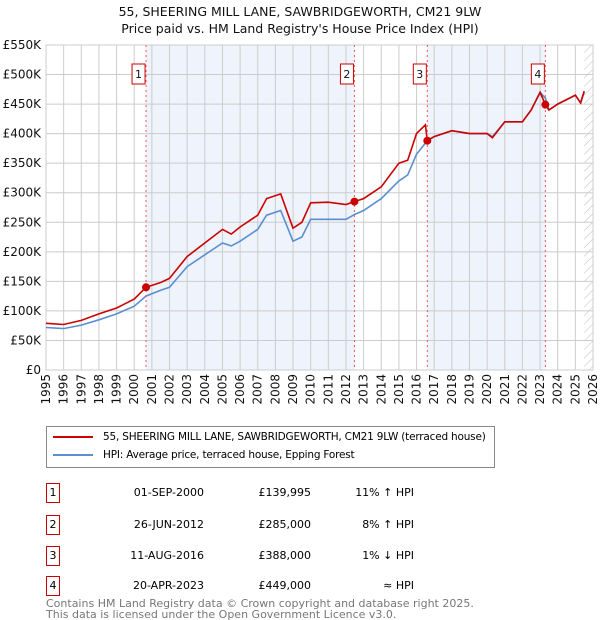 The width and height of the screenshot is (600, 620). I want to click on x-tick-label: 1995, so click(46, 389).